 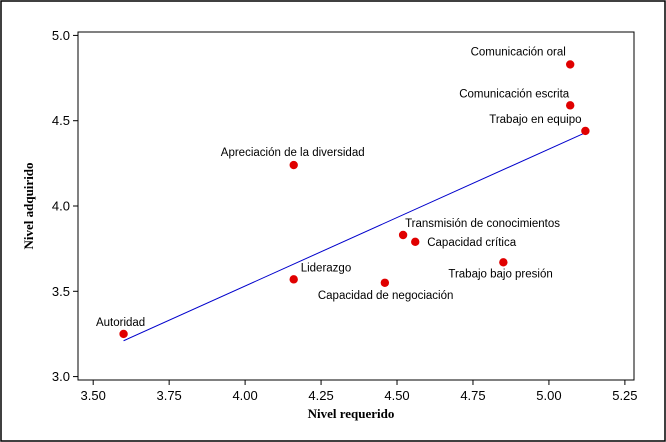 What do you see at coordinates (548, 395) in the screenshot?
I see `x-tick-label: 5.00` at bounding box center [548, 395].